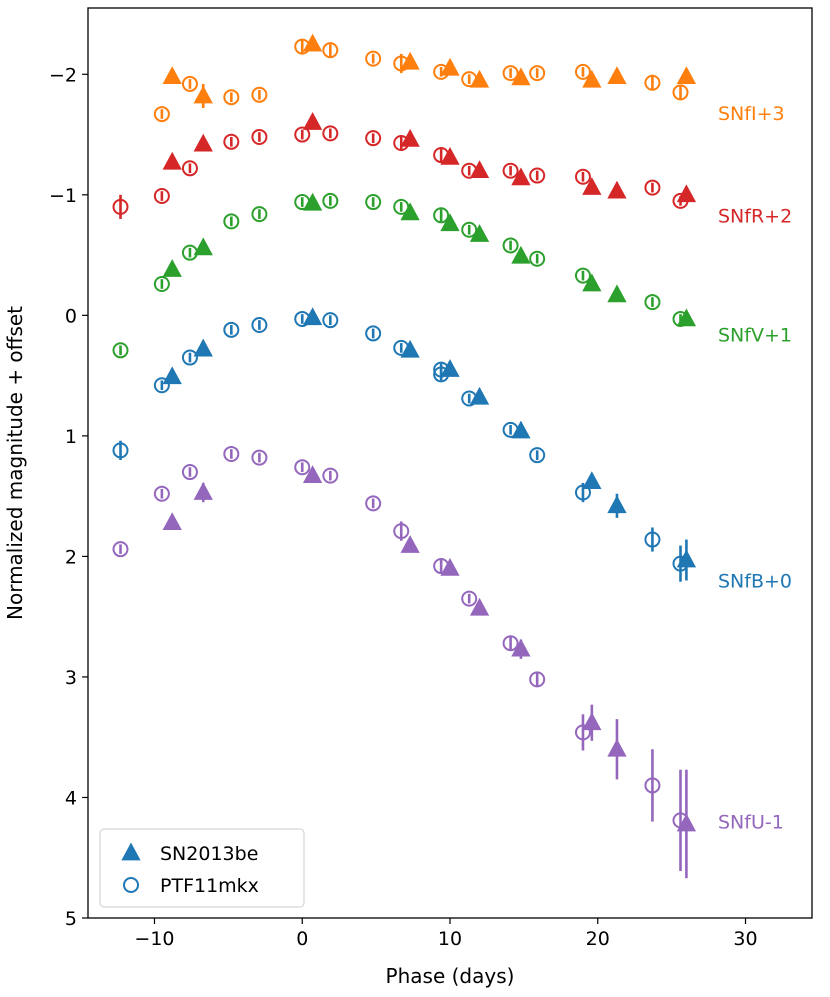  Describe the element at coordinates (755, 582) in the screenshot. I see `band-label: SNfB+0` at that location.